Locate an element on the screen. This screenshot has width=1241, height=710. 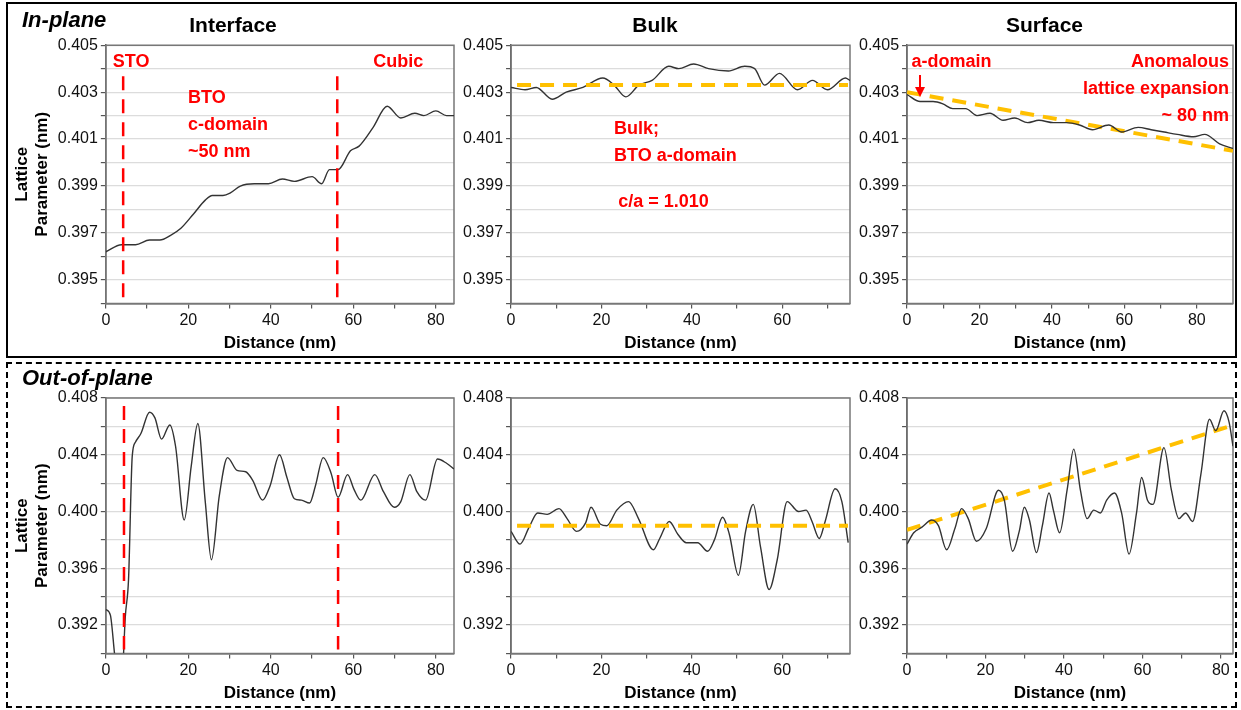
annotation: c/a = 1.010 is located at coordinates (663, 201).